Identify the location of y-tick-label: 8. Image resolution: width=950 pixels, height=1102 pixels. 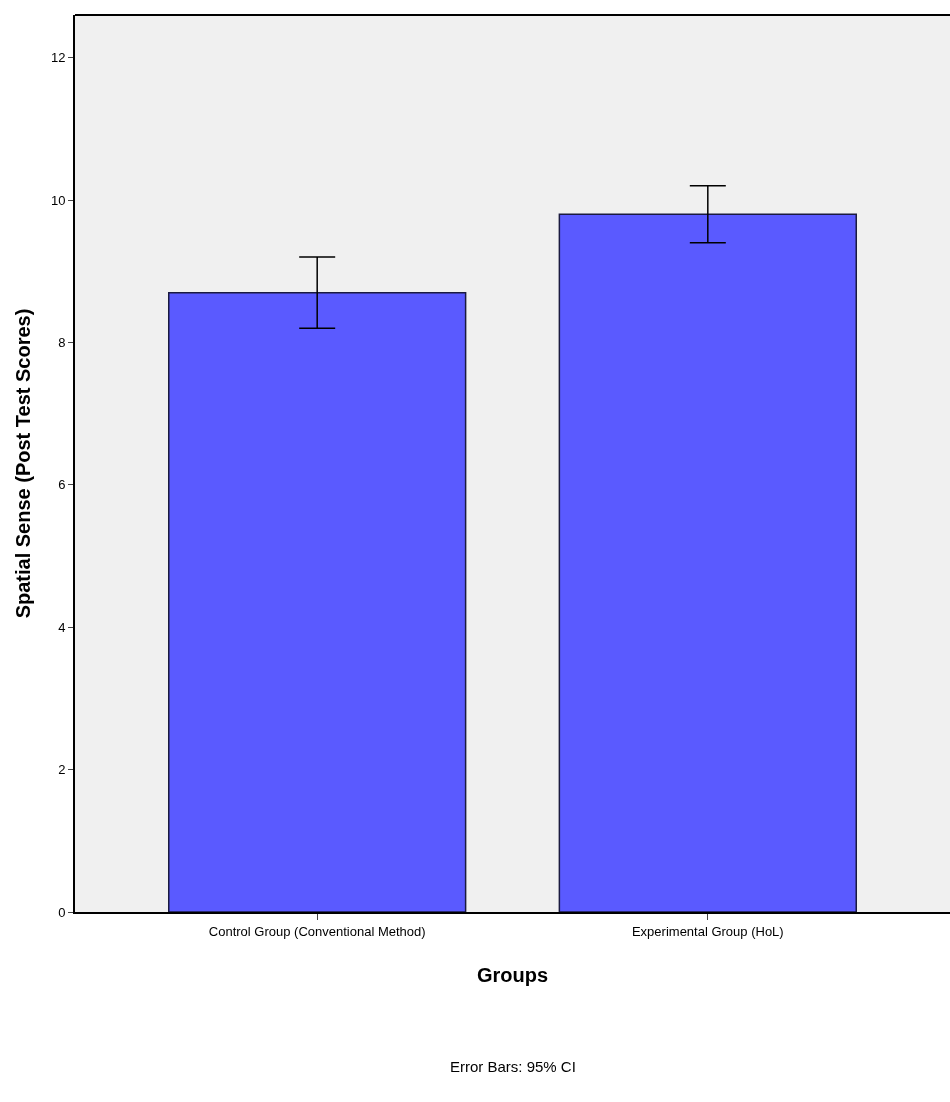
(62, 343).